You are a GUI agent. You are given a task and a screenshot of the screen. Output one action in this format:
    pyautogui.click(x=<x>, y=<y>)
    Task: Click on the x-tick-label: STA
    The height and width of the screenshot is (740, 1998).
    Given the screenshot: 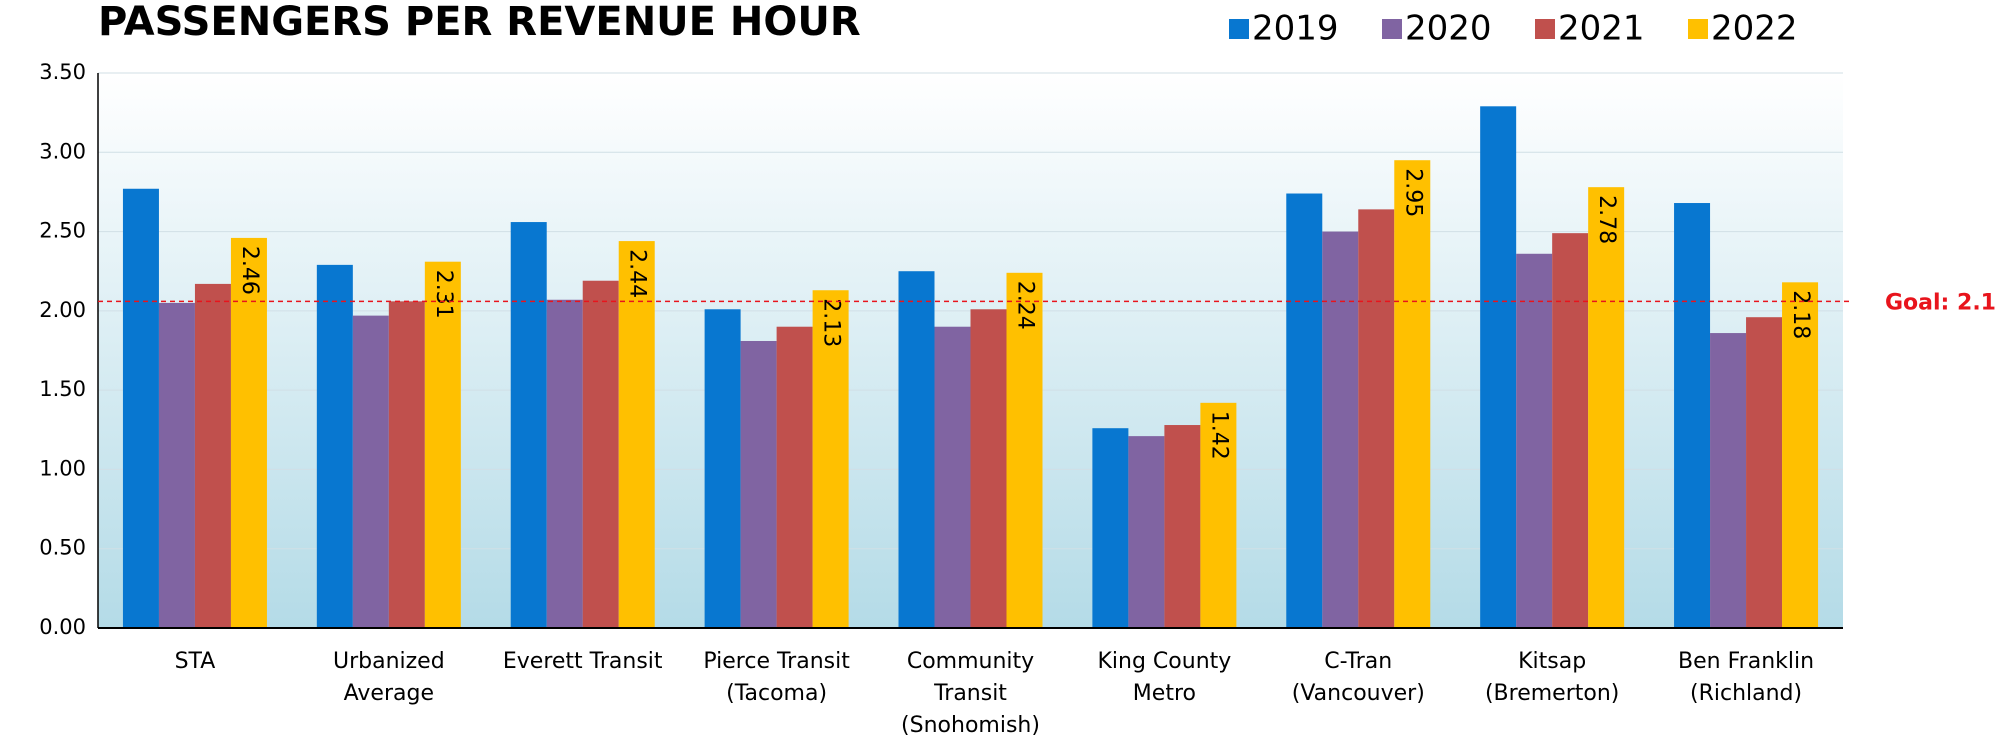 What is the action you would take?
    pyautogui.click(x=195, y=661)
    